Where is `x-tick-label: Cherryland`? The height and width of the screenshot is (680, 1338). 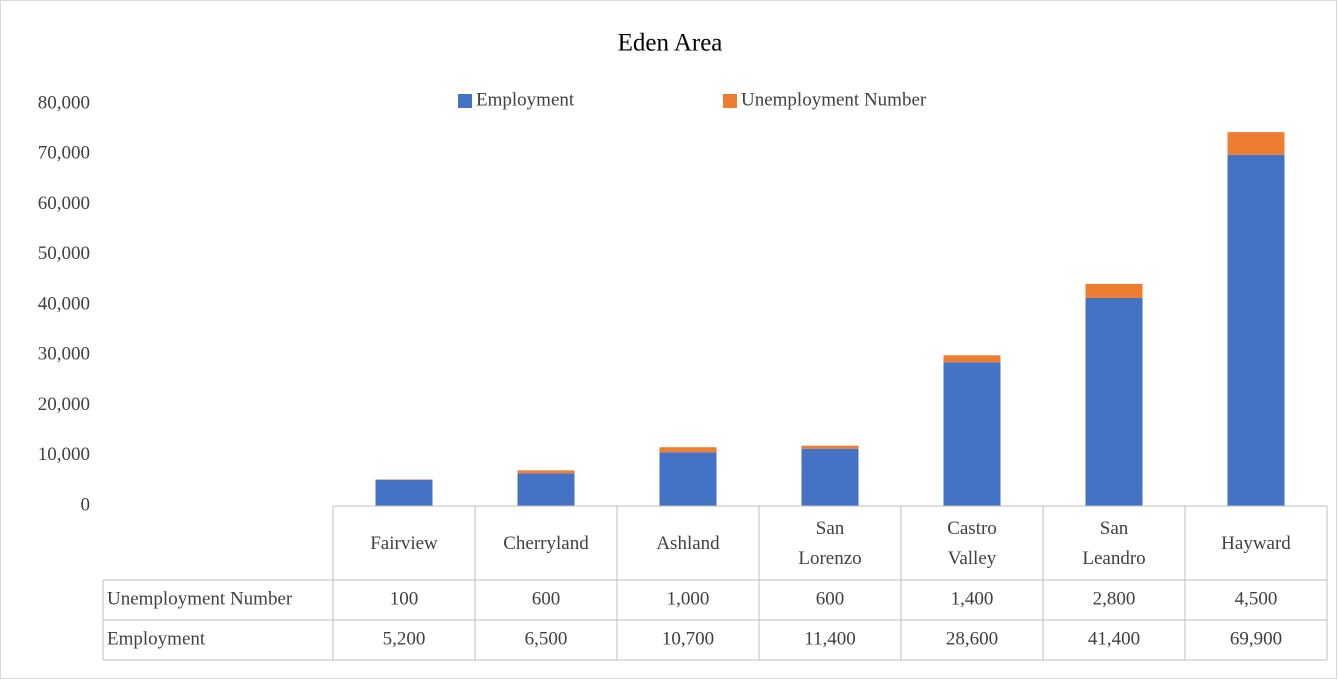
x-tick-label: Cherryland is located at coordinates (546, 543).